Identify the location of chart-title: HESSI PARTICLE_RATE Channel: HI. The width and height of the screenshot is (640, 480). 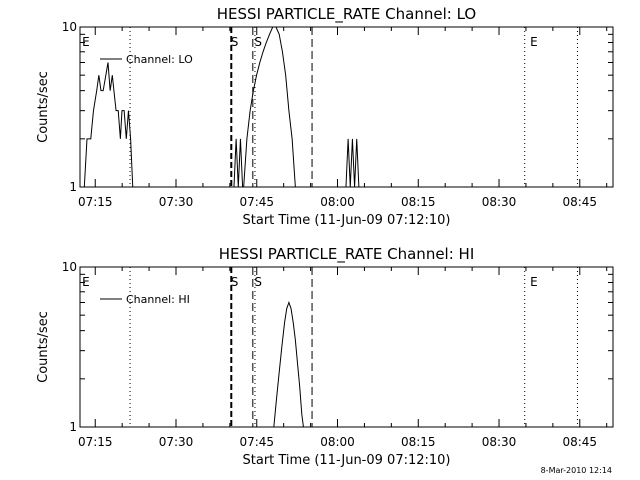
(347, 254).